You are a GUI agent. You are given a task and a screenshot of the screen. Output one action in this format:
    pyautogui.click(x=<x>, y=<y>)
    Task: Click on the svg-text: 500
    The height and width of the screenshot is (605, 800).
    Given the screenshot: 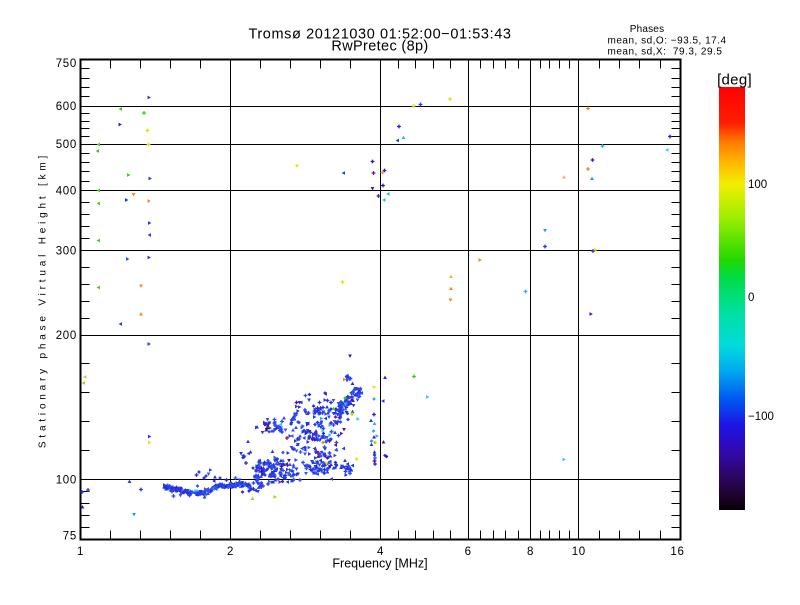 What is the action you would take?
    pyautogui.click(x=66, y=145)
    